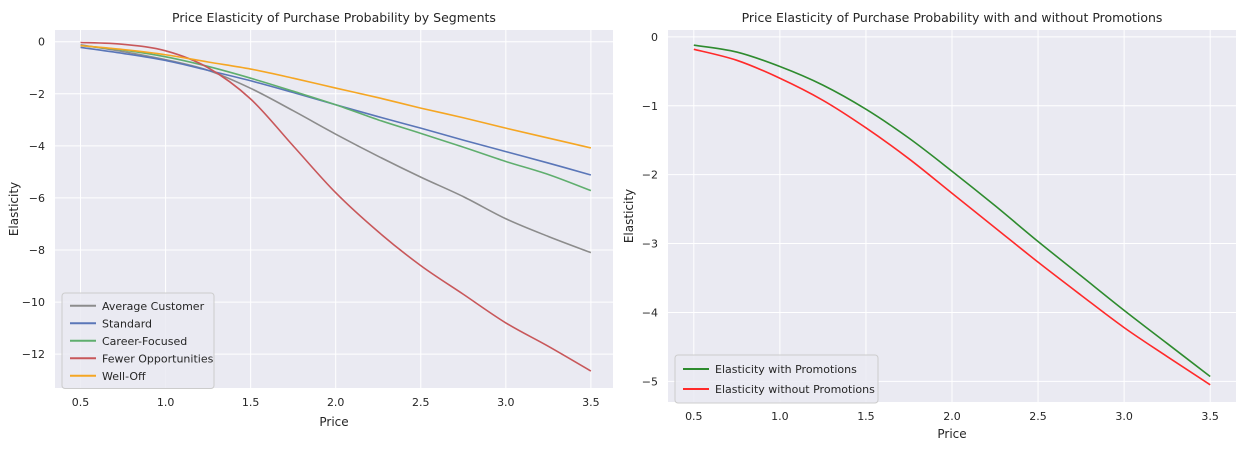 The height and width of the screenshot is (450, 1250). Describe the element at coordinates (158, 358) in the screenshot. I see `legend-label: Fewer Opportunities` at that location.